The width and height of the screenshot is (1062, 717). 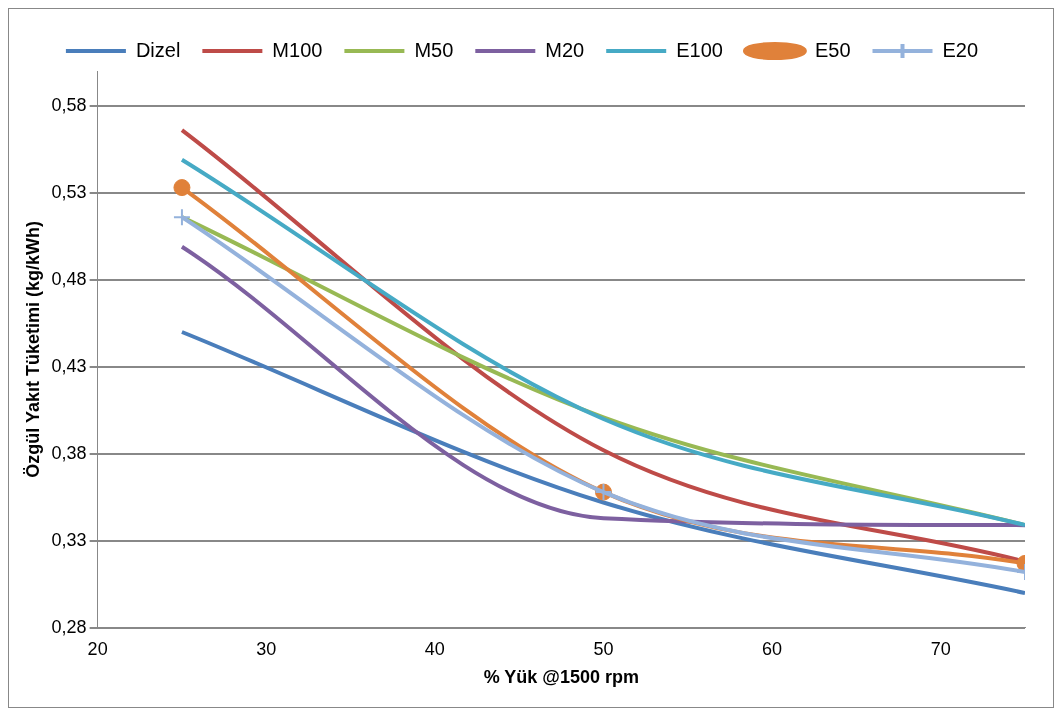 I want to click on x-tick-label: 20, so click(x=97, y=648).